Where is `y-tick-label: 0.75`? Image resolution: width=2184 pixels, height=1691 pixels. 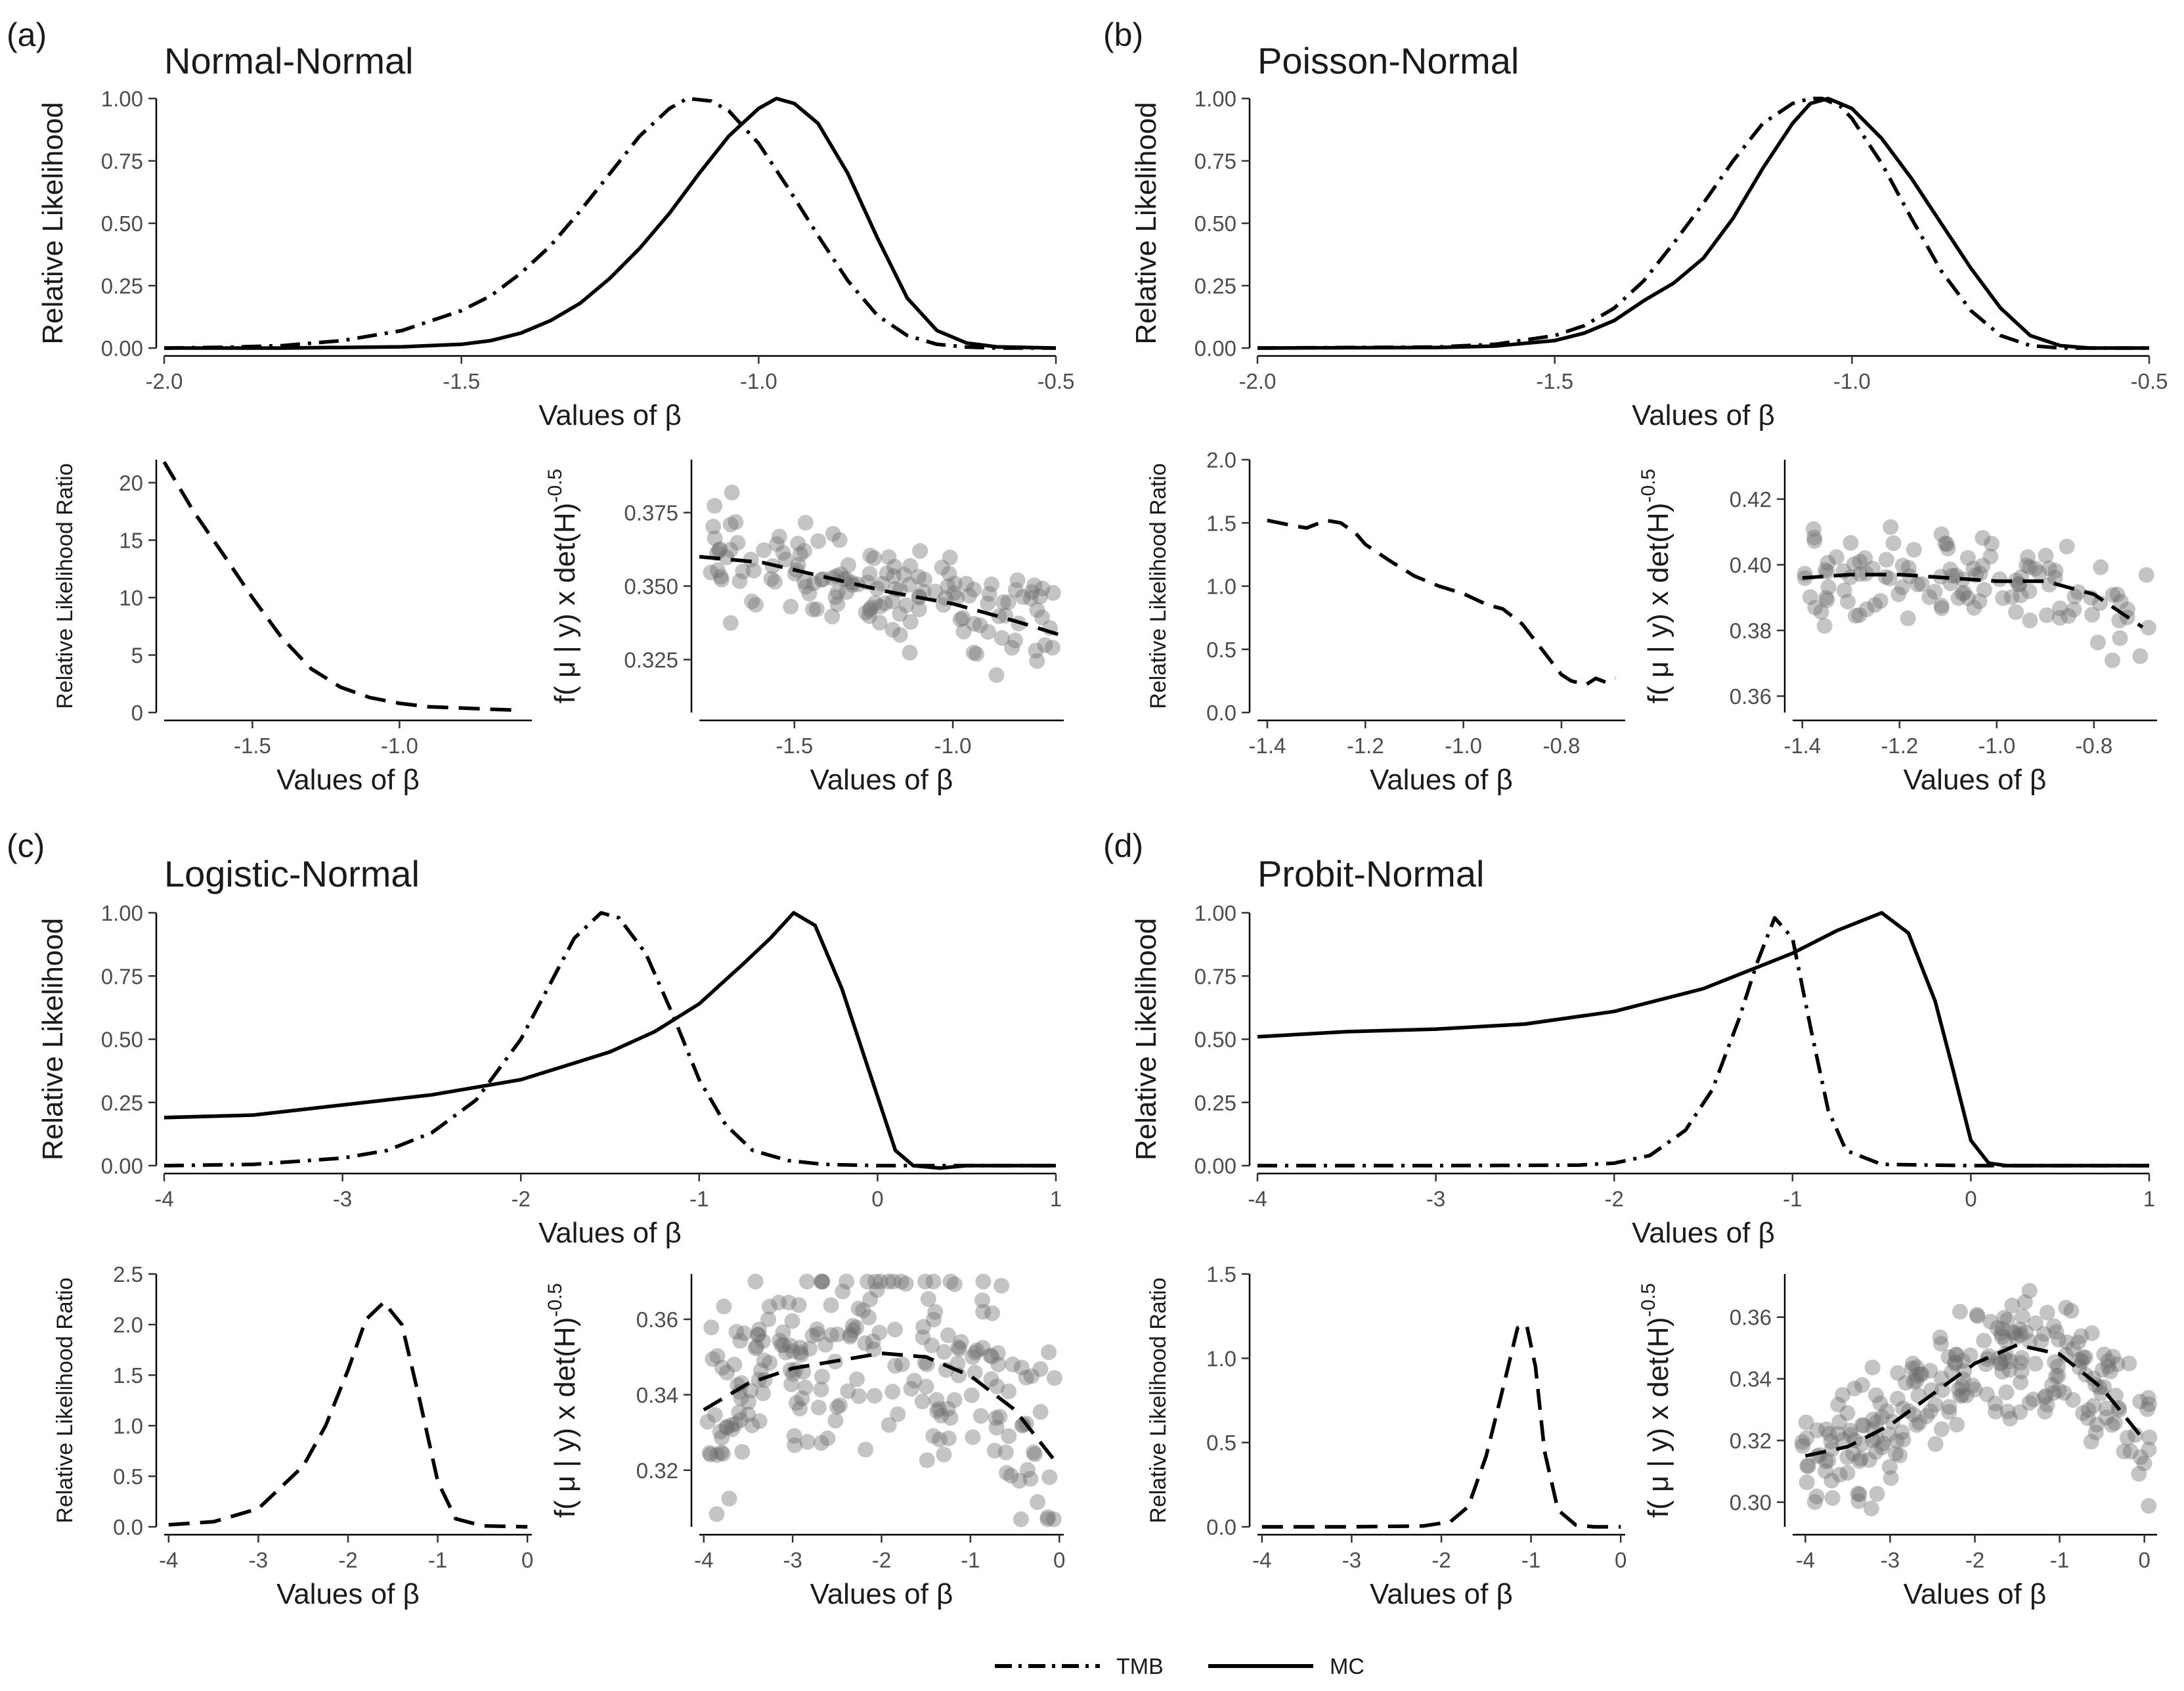 y-tick-label: 0.75 is located at coordinates (1215, 976).